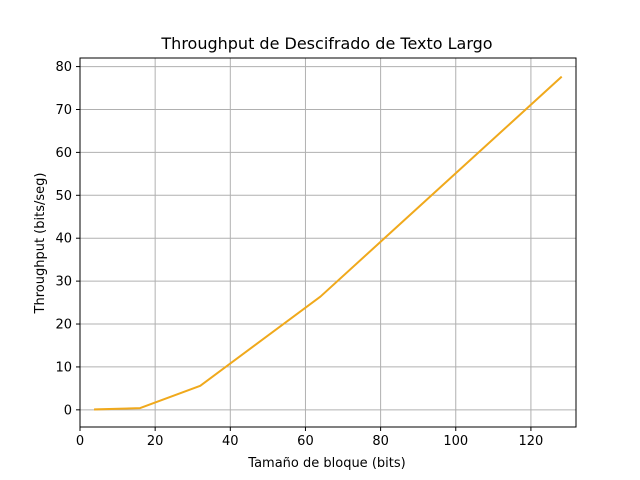  Describe the element at coordinates (230, 441) in the screenshot. I see `x-tick-label: 40` at that location.